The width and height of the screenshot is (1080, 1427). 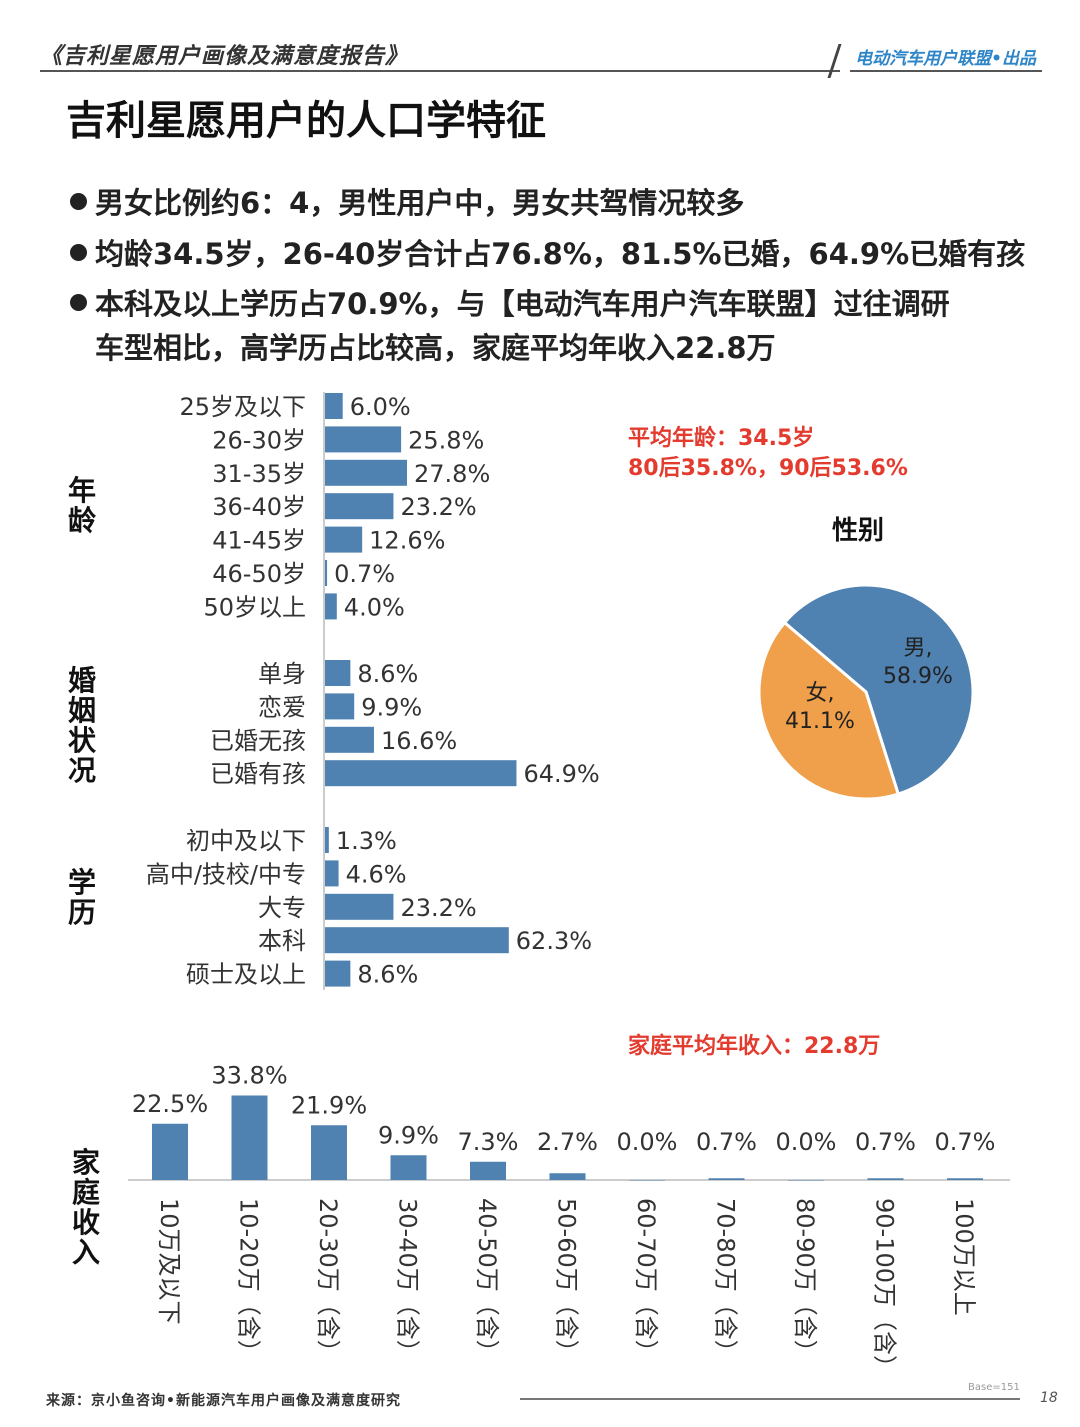 I want to click on footer-rule, so click(x=770, y=1399).